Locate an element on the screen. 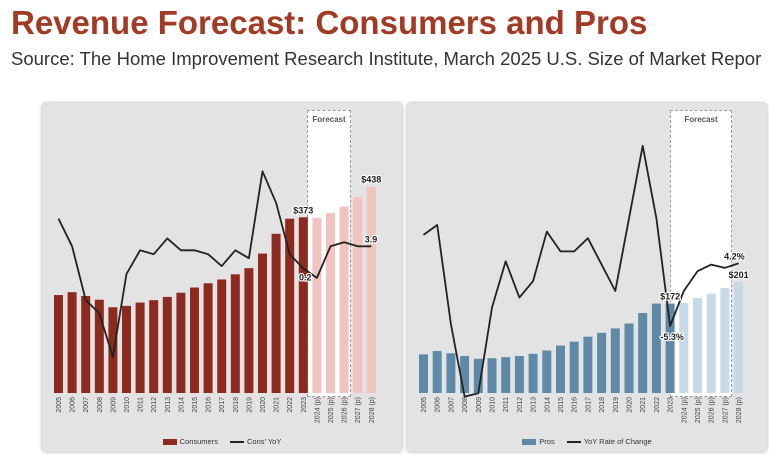 This screenshot has width=769, height=459. bar-2025p is located at coordinates (330, 303).